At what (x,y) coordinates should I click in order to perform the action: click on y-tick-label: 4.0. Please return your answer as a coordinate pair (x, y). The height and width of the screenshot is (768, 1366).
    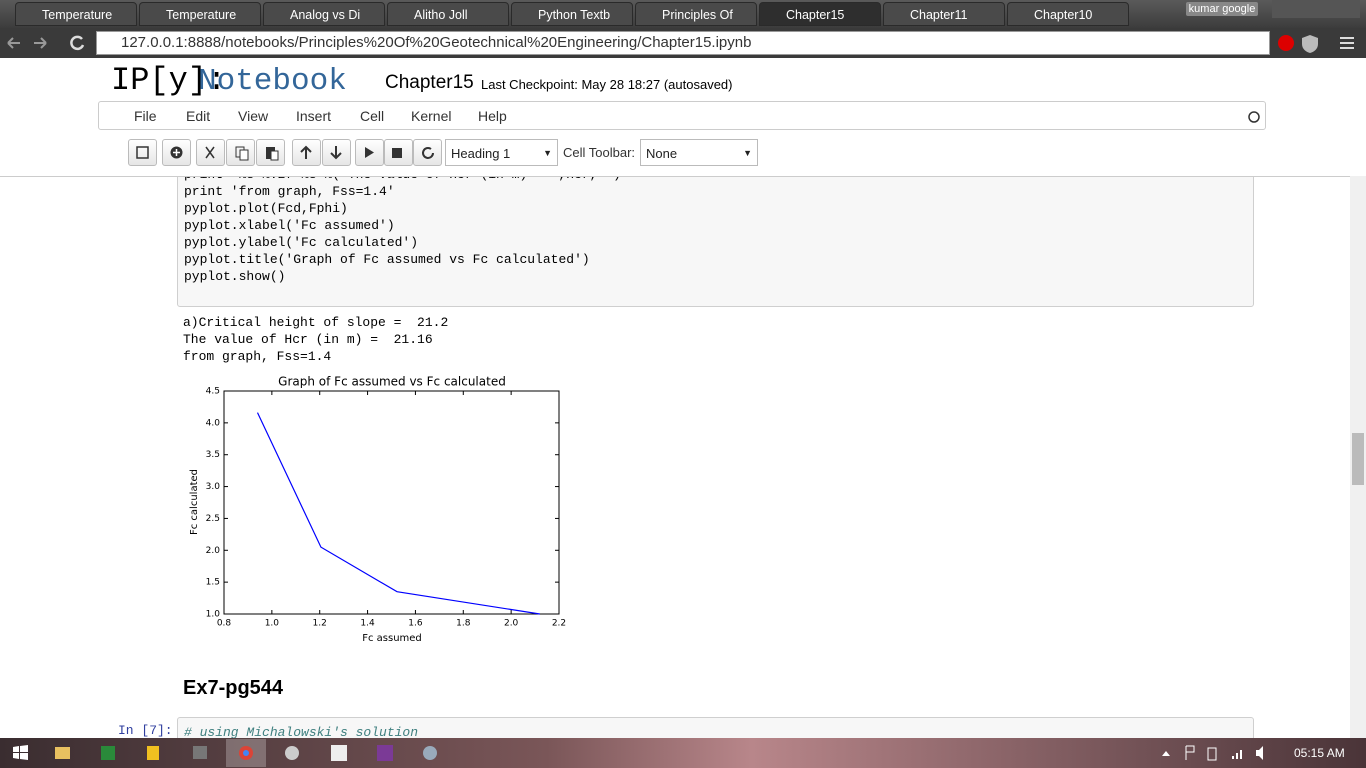
    Looking at the image, I should click on (213, 423).